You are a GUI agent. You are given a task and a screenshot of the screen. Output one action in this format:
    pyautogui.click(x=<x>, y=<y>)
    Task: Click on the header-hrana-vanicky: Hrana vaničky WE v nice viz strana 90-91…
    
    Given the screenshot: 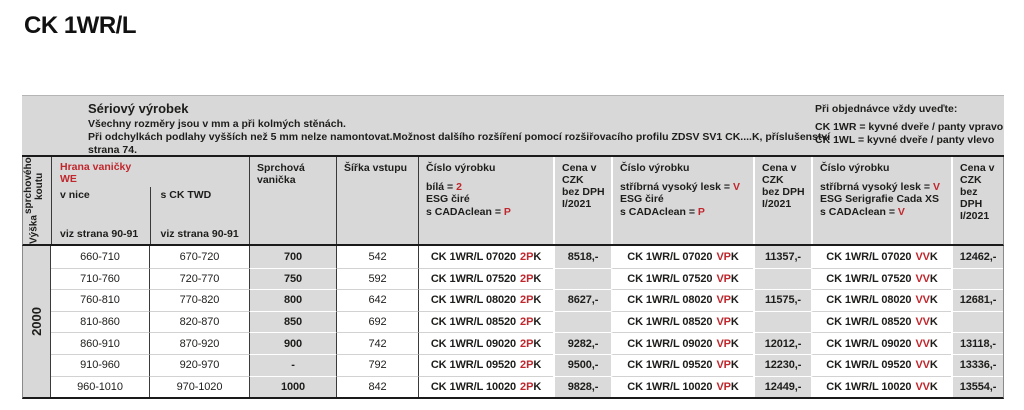 What is the action you would take?
    pyautogui.click(x=150, y=200)
    